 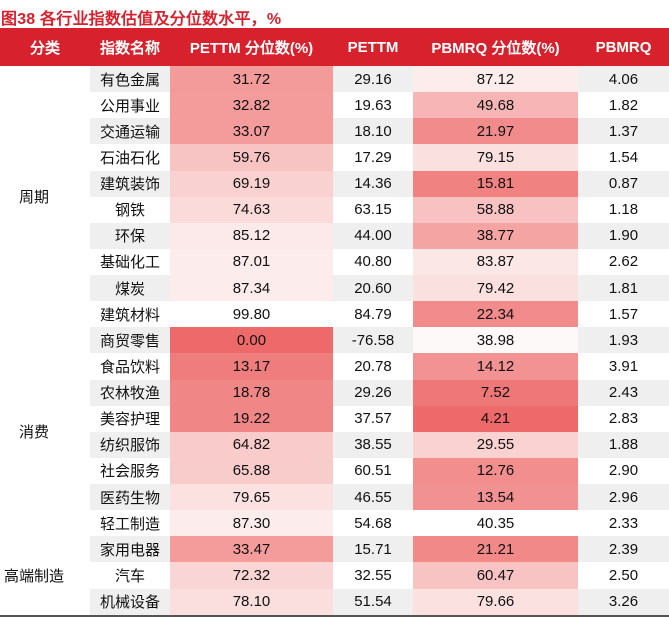 What do you see at coordinates (373, 79) in the screenshot?
I see `pettm-cell: 29.16` at bounding box center [373, 79].